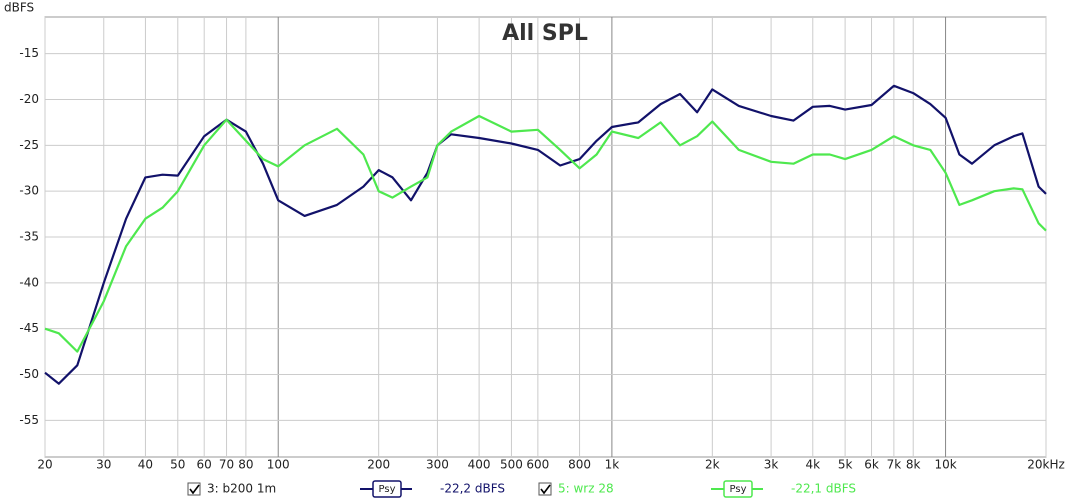 The width and height of the screenshot is (1068, 504). I want to click on y-tick-label: -30, so click(29, 191).